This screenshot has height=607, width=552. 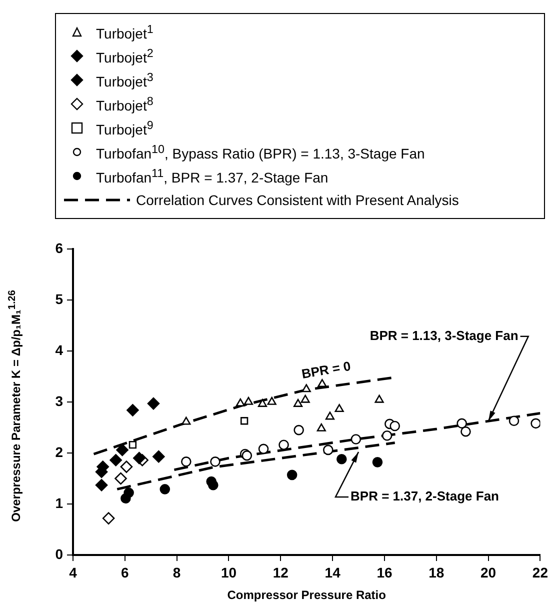 I want to click on legend-label: Turbojet$^{8}$, so click(x=125, y=104).